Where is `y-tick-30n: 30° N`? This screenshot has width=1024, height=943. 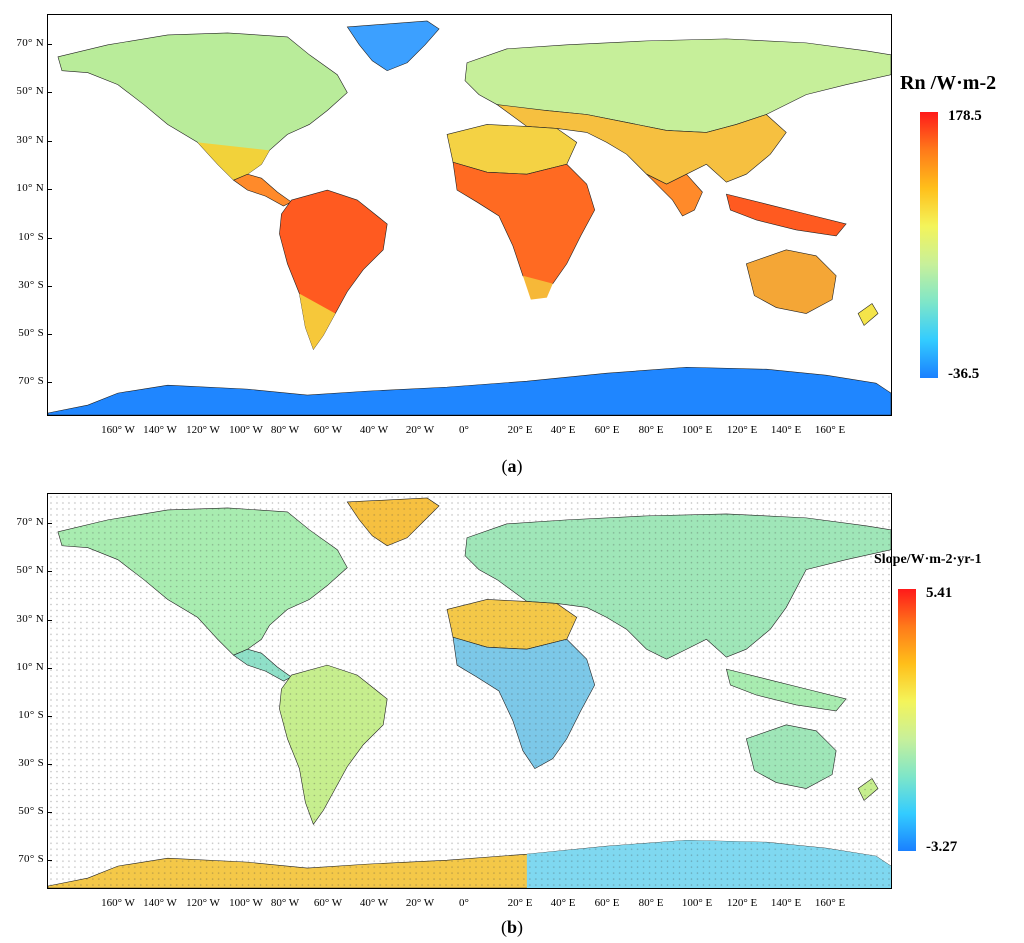
y-tick-30n: 30° N is located at coordinates (30, 140).